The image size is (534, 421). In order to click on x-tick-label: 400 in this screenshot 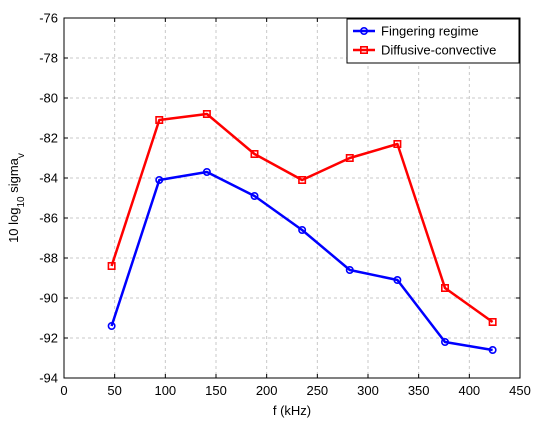, I will do `click(469, 390)`.